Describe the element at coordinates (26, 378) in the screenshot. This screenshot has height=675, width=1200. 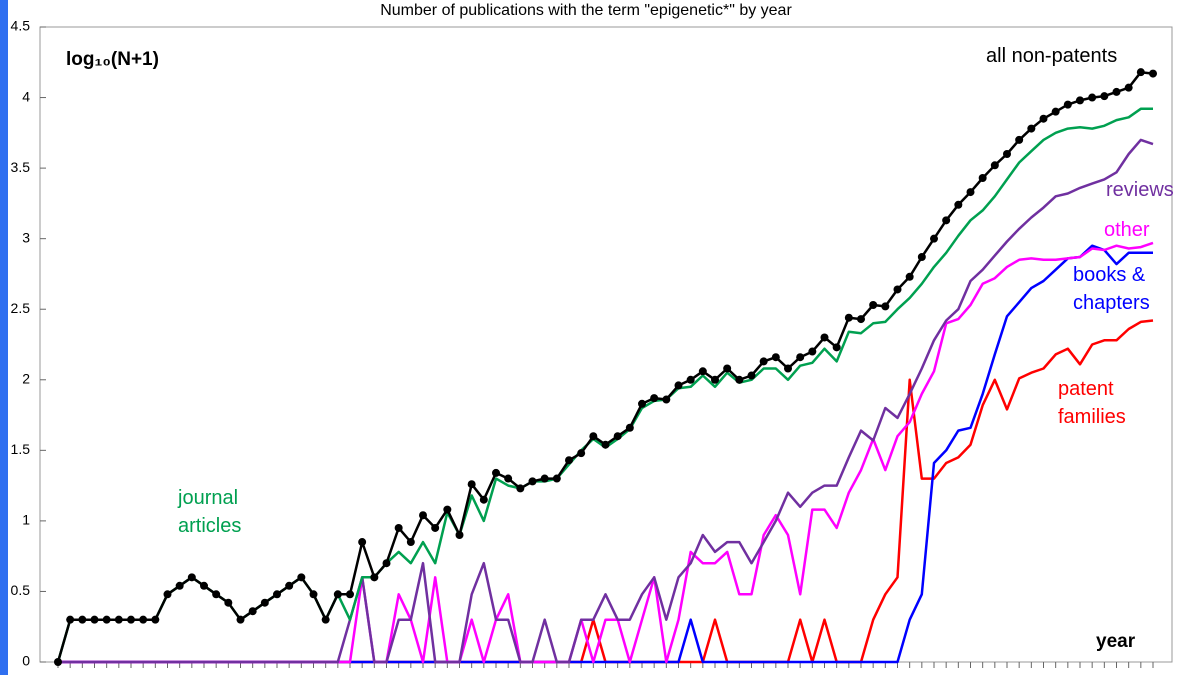
I see `y-tick-label: 2` at that location.